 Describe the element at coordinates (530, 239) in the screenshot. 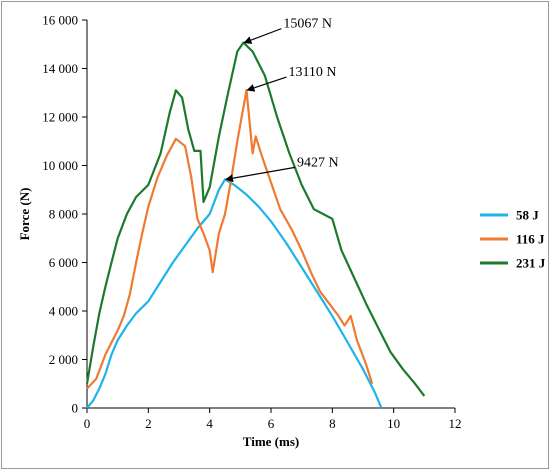

I see `legend-label: 116 J` at that location.